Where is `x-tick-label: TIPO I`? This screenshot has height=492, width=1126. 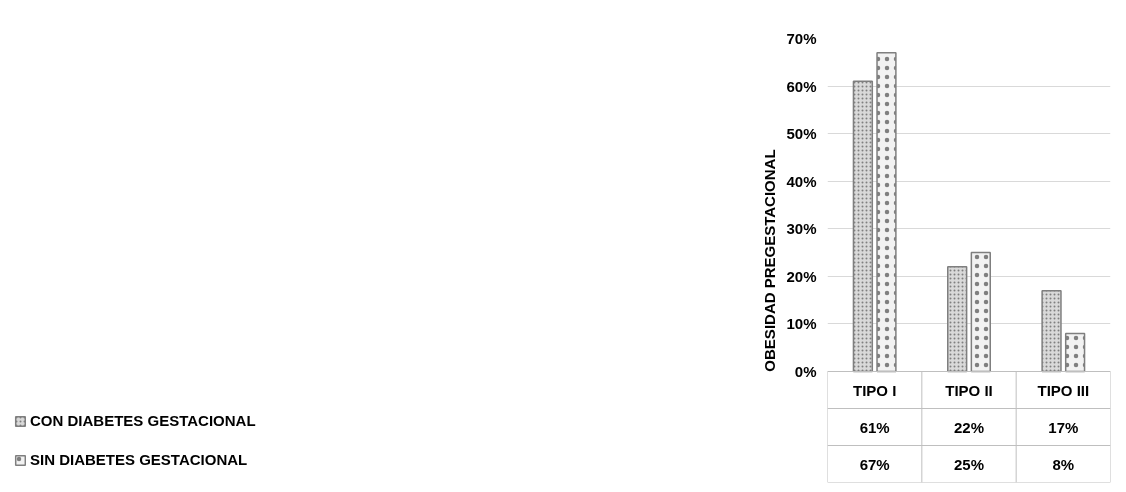
x-tick-label: TIPO I is located at coordinates (875, 390).